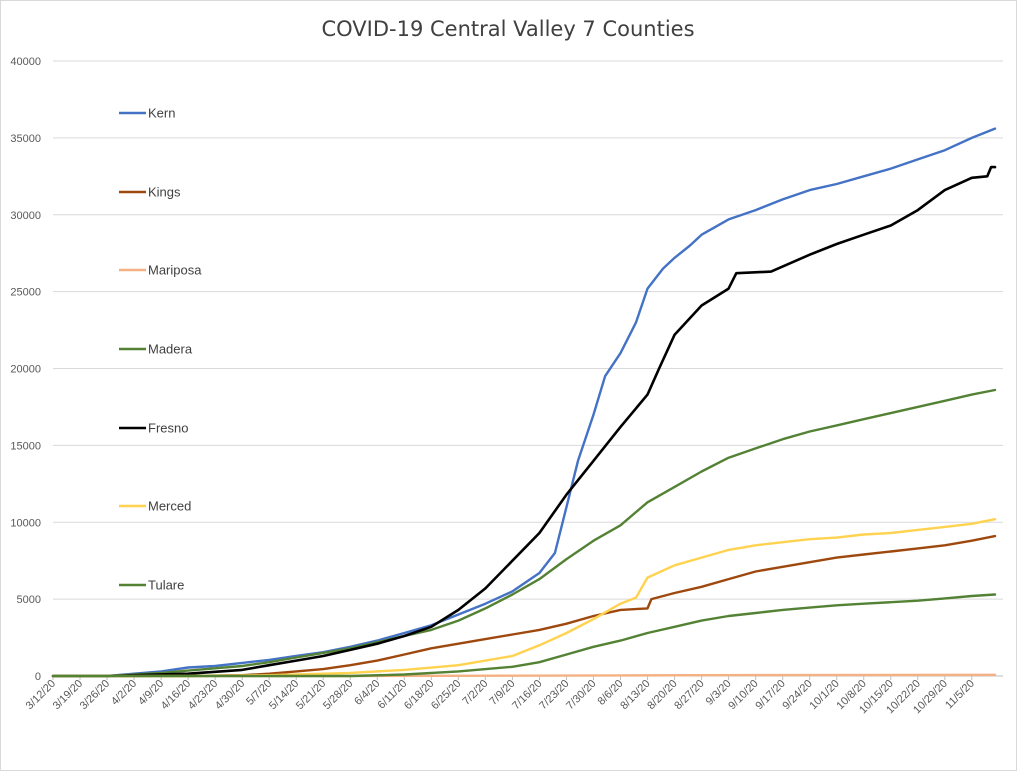 This screenshot has width=1017, height=771. Describe the element at coordinates (175, 270) in the screenshot. I see `legend-label: Mariposa` at that location.